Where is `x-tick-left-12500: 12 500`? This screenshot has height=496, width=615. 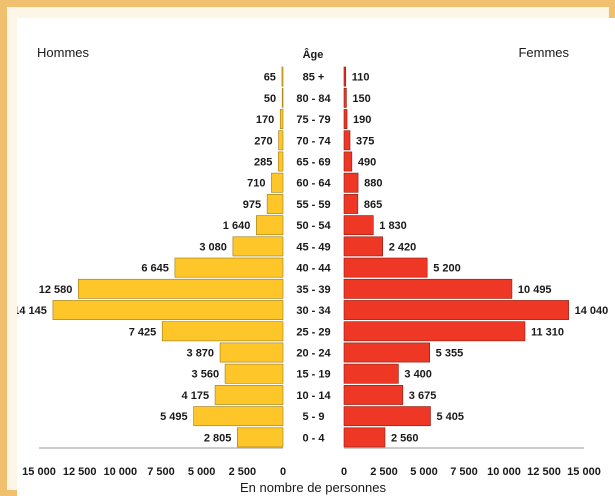
x-tick-left-12500: 12 500 is located at coordinates (80, 472).